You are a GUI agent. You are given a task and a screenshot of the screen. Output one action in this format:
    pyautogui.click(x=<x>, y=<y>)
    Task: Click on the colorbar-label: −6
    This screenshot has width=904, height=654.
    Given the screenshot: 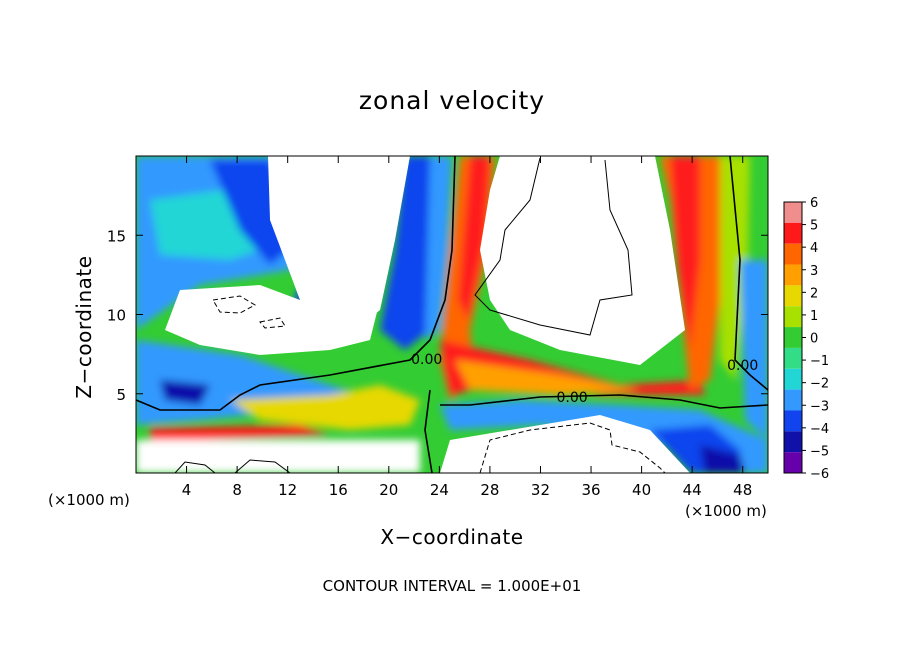 What is the action you would take?
    pyautogui.click(x=819, y=474)
    